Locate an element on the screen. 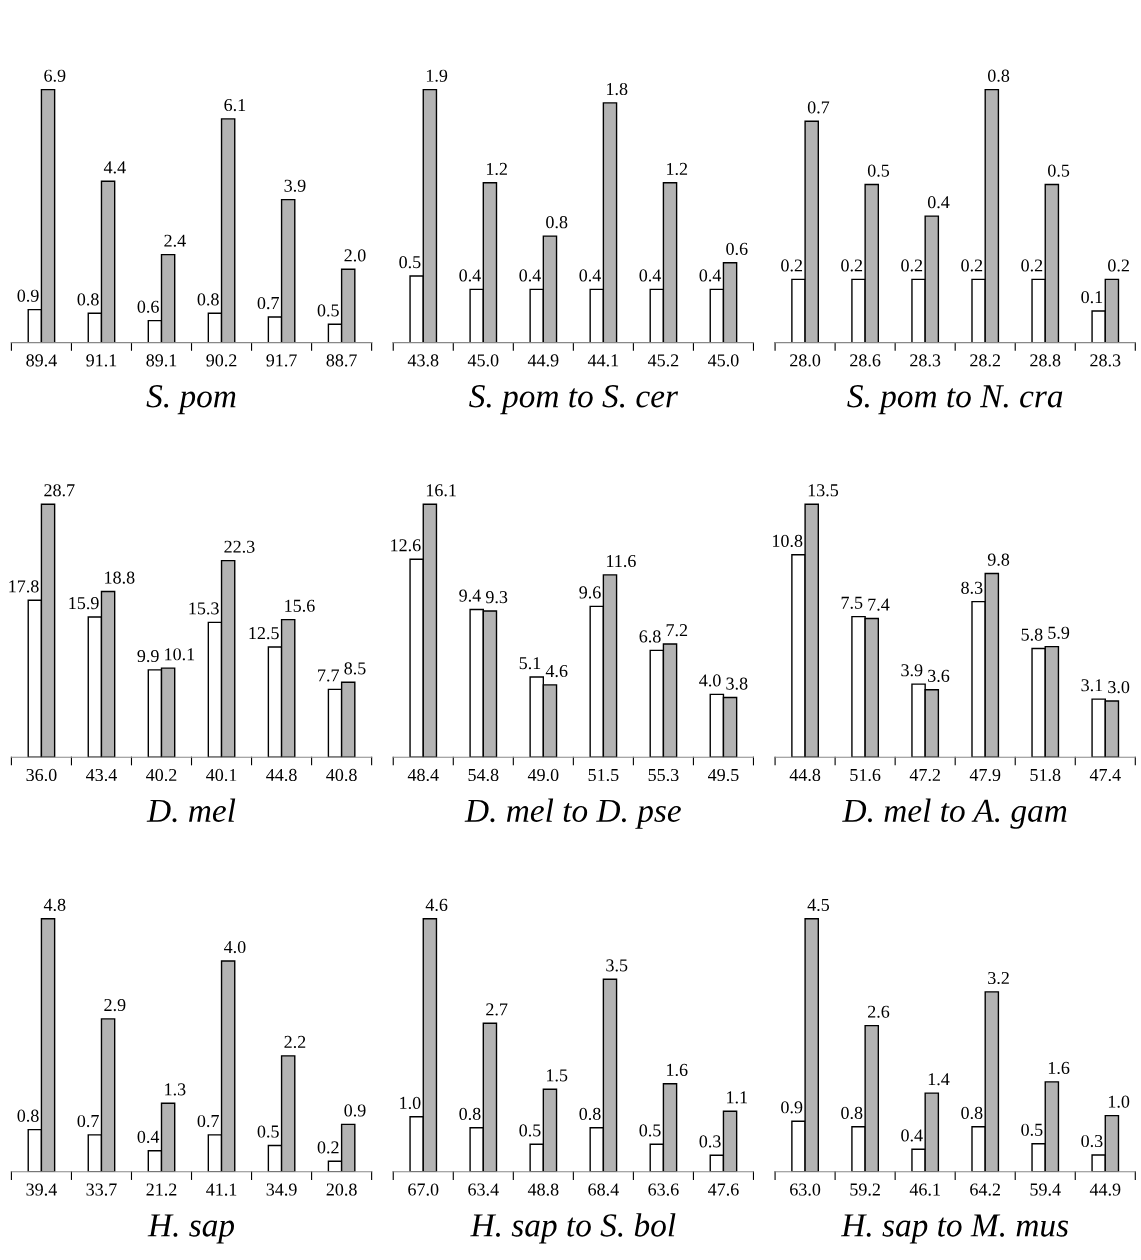  x-tick-label: 39.4 is located at coordinates (41, 1189).